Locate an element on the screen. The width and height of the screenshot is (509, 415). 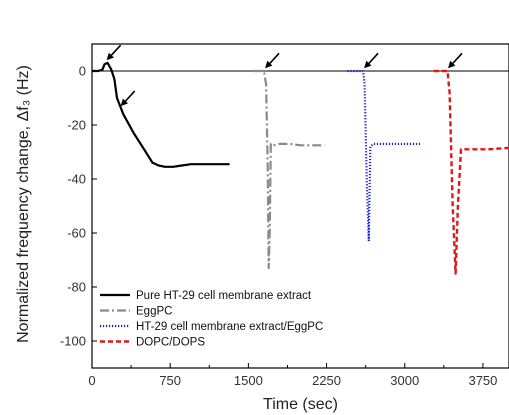
x-tick-label: 0 is located at coordinates (91, 380).